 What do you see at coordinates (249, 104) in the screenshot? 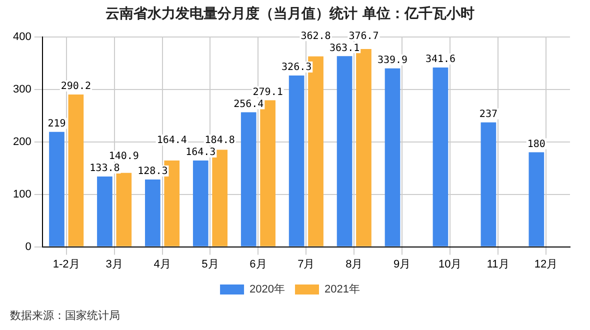
I see `data-label: 256.4` at bounding box center [249, 104].